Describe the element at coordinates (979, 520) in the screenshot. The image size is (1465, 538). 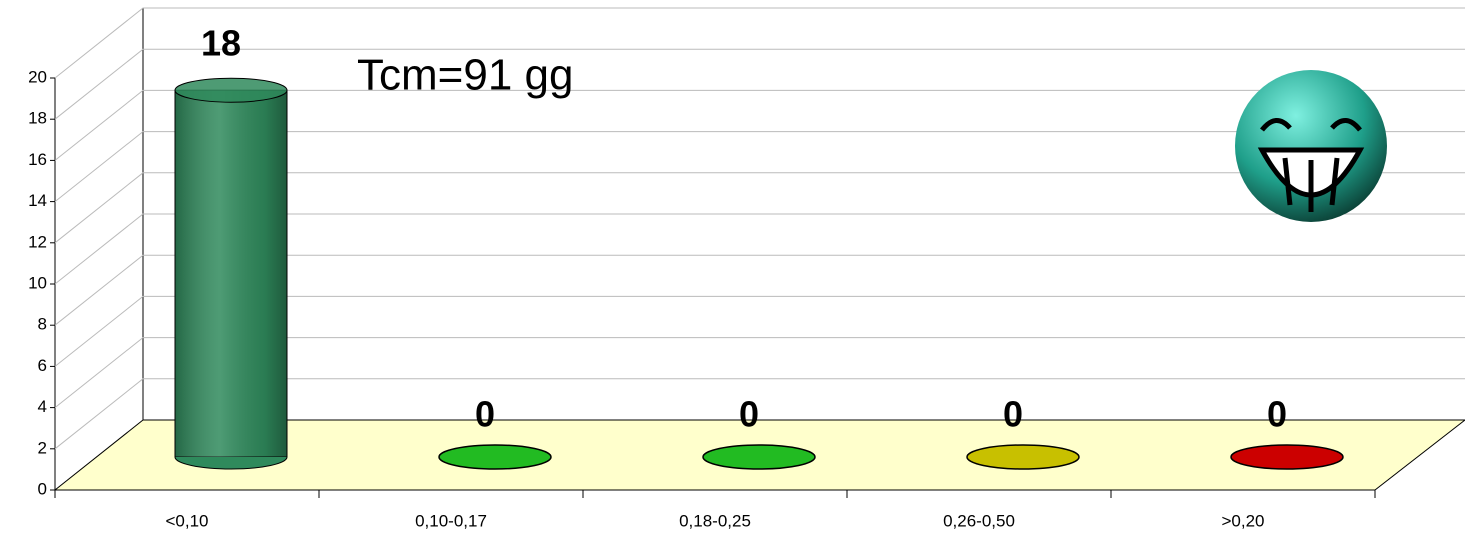
I see `x-tick-label: 0,26-0,50` at that location.